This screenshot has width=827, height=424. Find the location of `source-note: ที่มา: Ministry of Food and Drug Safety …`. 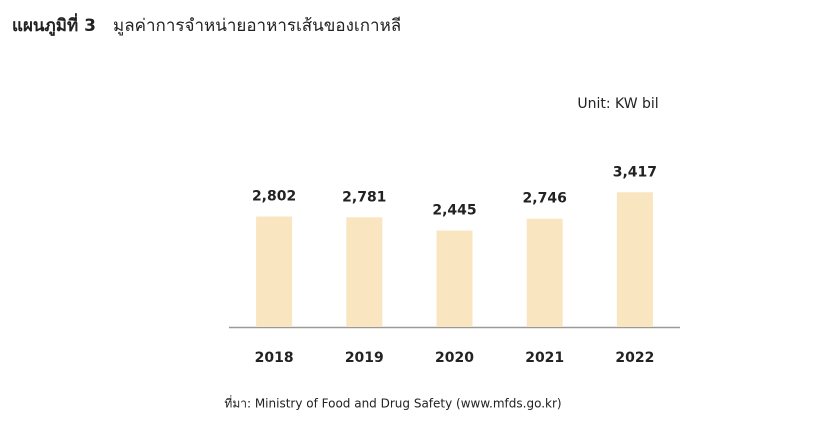

source-note: ที่มา: Ministry of Food and Drug Safety … is located at coordinates (392, 403).